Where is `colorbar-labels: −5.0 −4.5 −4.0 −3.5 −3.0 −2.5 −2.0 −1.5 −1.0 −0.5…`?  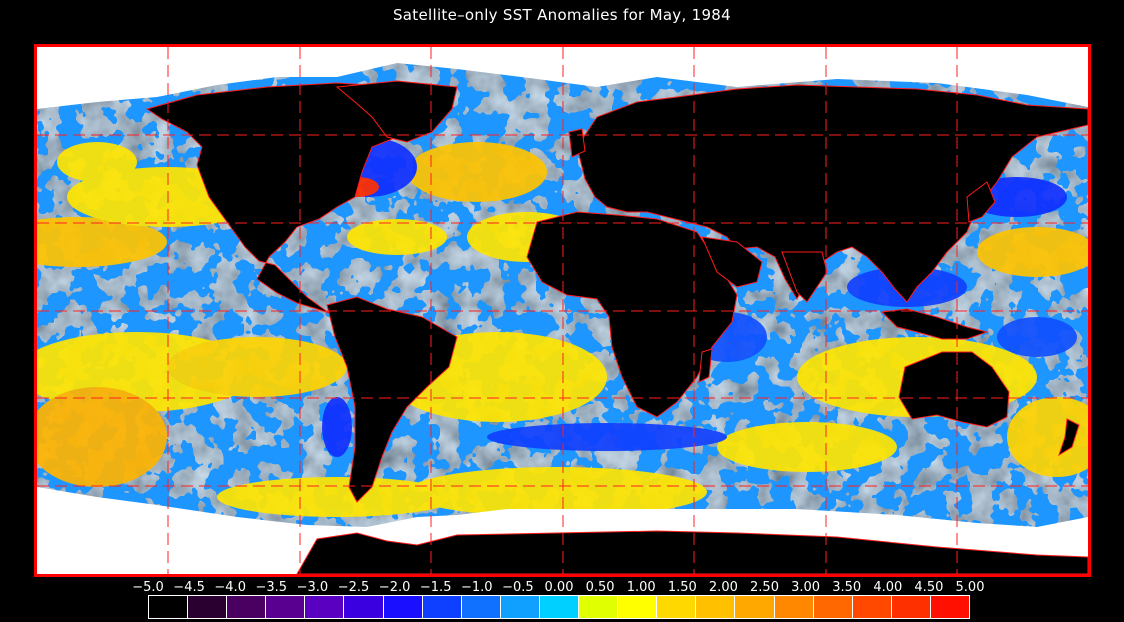 colorbar-labels: −5.0 −4.5 −4.0 −3.5 −3.0 −2.5 −2.0 −1.5 −1.0 −0.5… is located at coordinates (562, 588).